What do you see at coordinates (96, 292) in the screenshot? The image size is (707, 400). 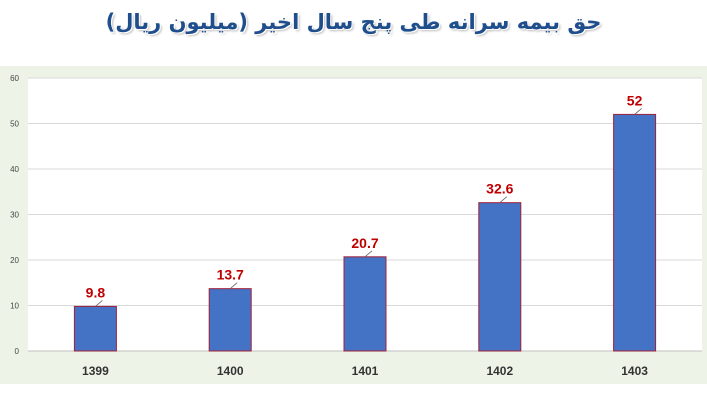 I see `data-label: 9.8` at bounding box center [96, 292].